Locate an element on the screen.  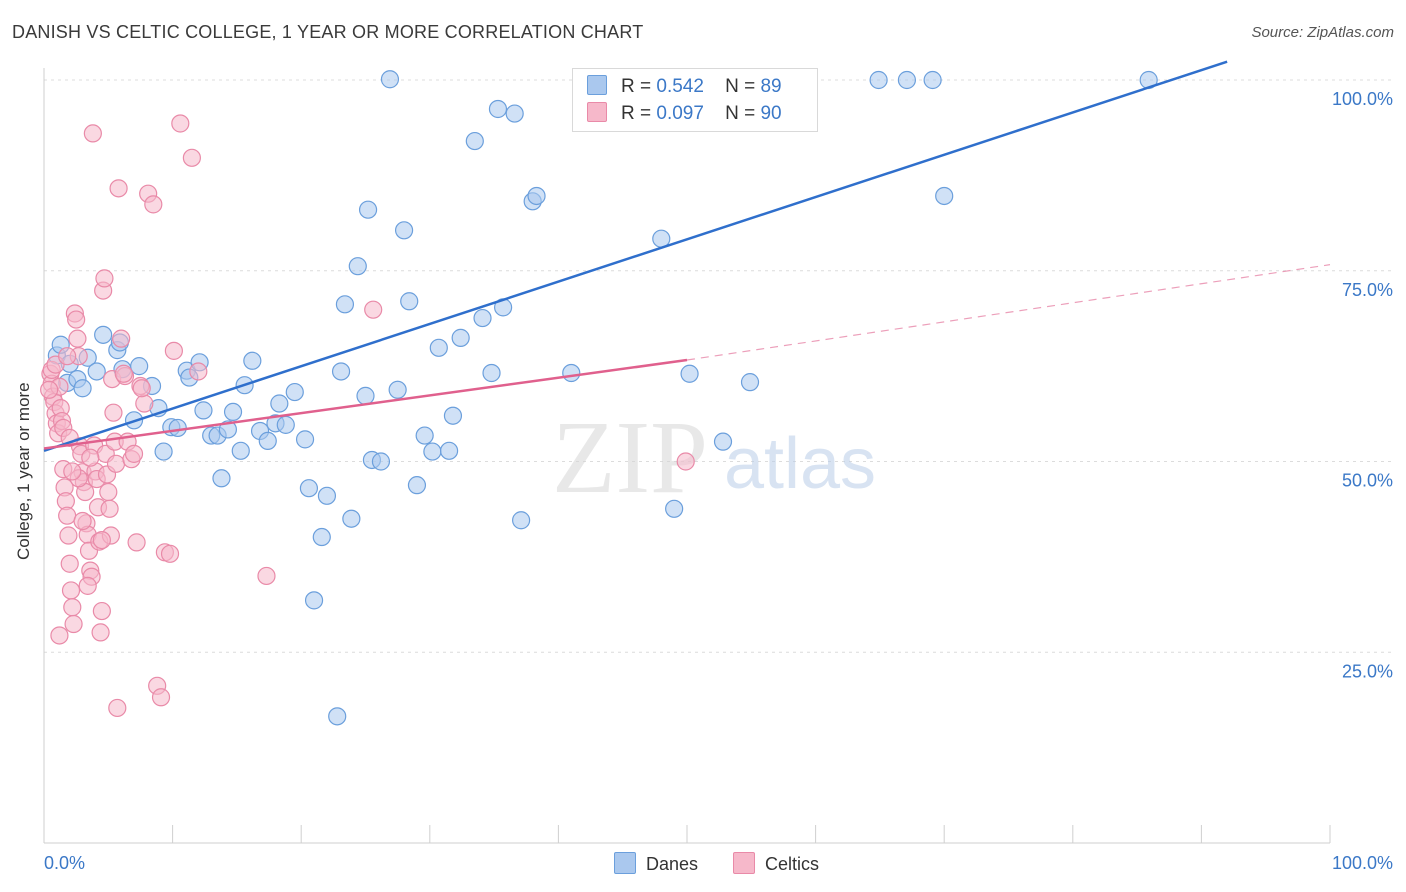
y-tick-label: 50.0% is located at coordinates (1367, 481).